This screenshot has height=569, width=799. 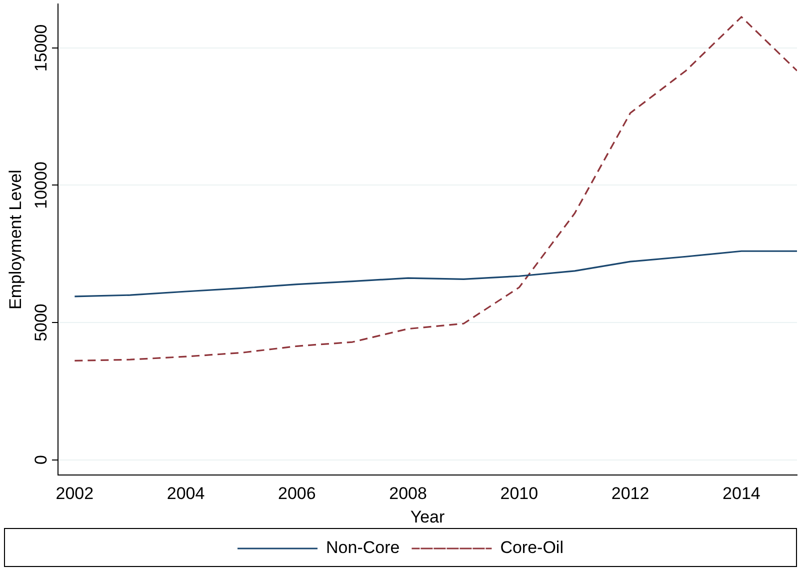 What do you see at coordinates (741, 494) in the screenshot?
I see `x-tick-label: 2014` at bounding box center [741, 494].